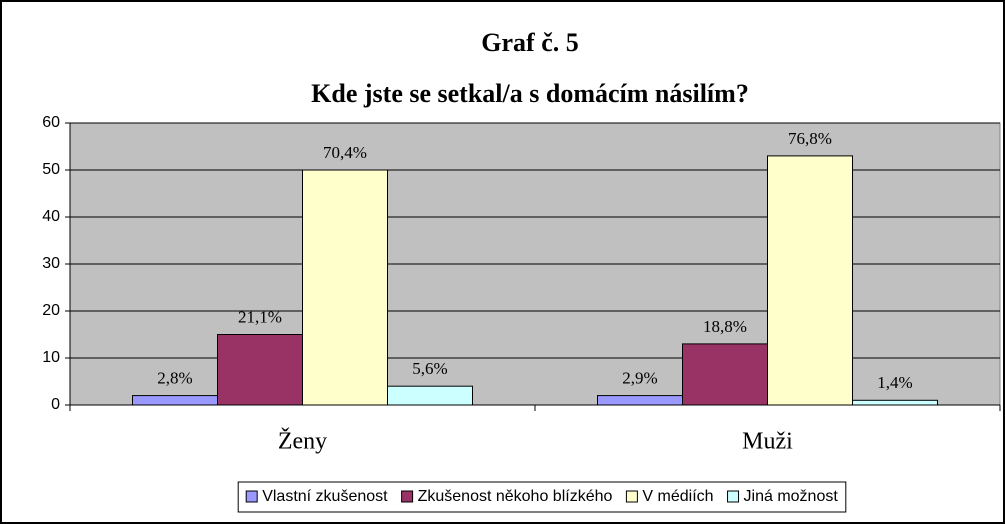 The image size is (1005, 524). Describe the element at coordinates (791, 496) in the screenshot. I see `legend-label: Jiná možnost` at that location.